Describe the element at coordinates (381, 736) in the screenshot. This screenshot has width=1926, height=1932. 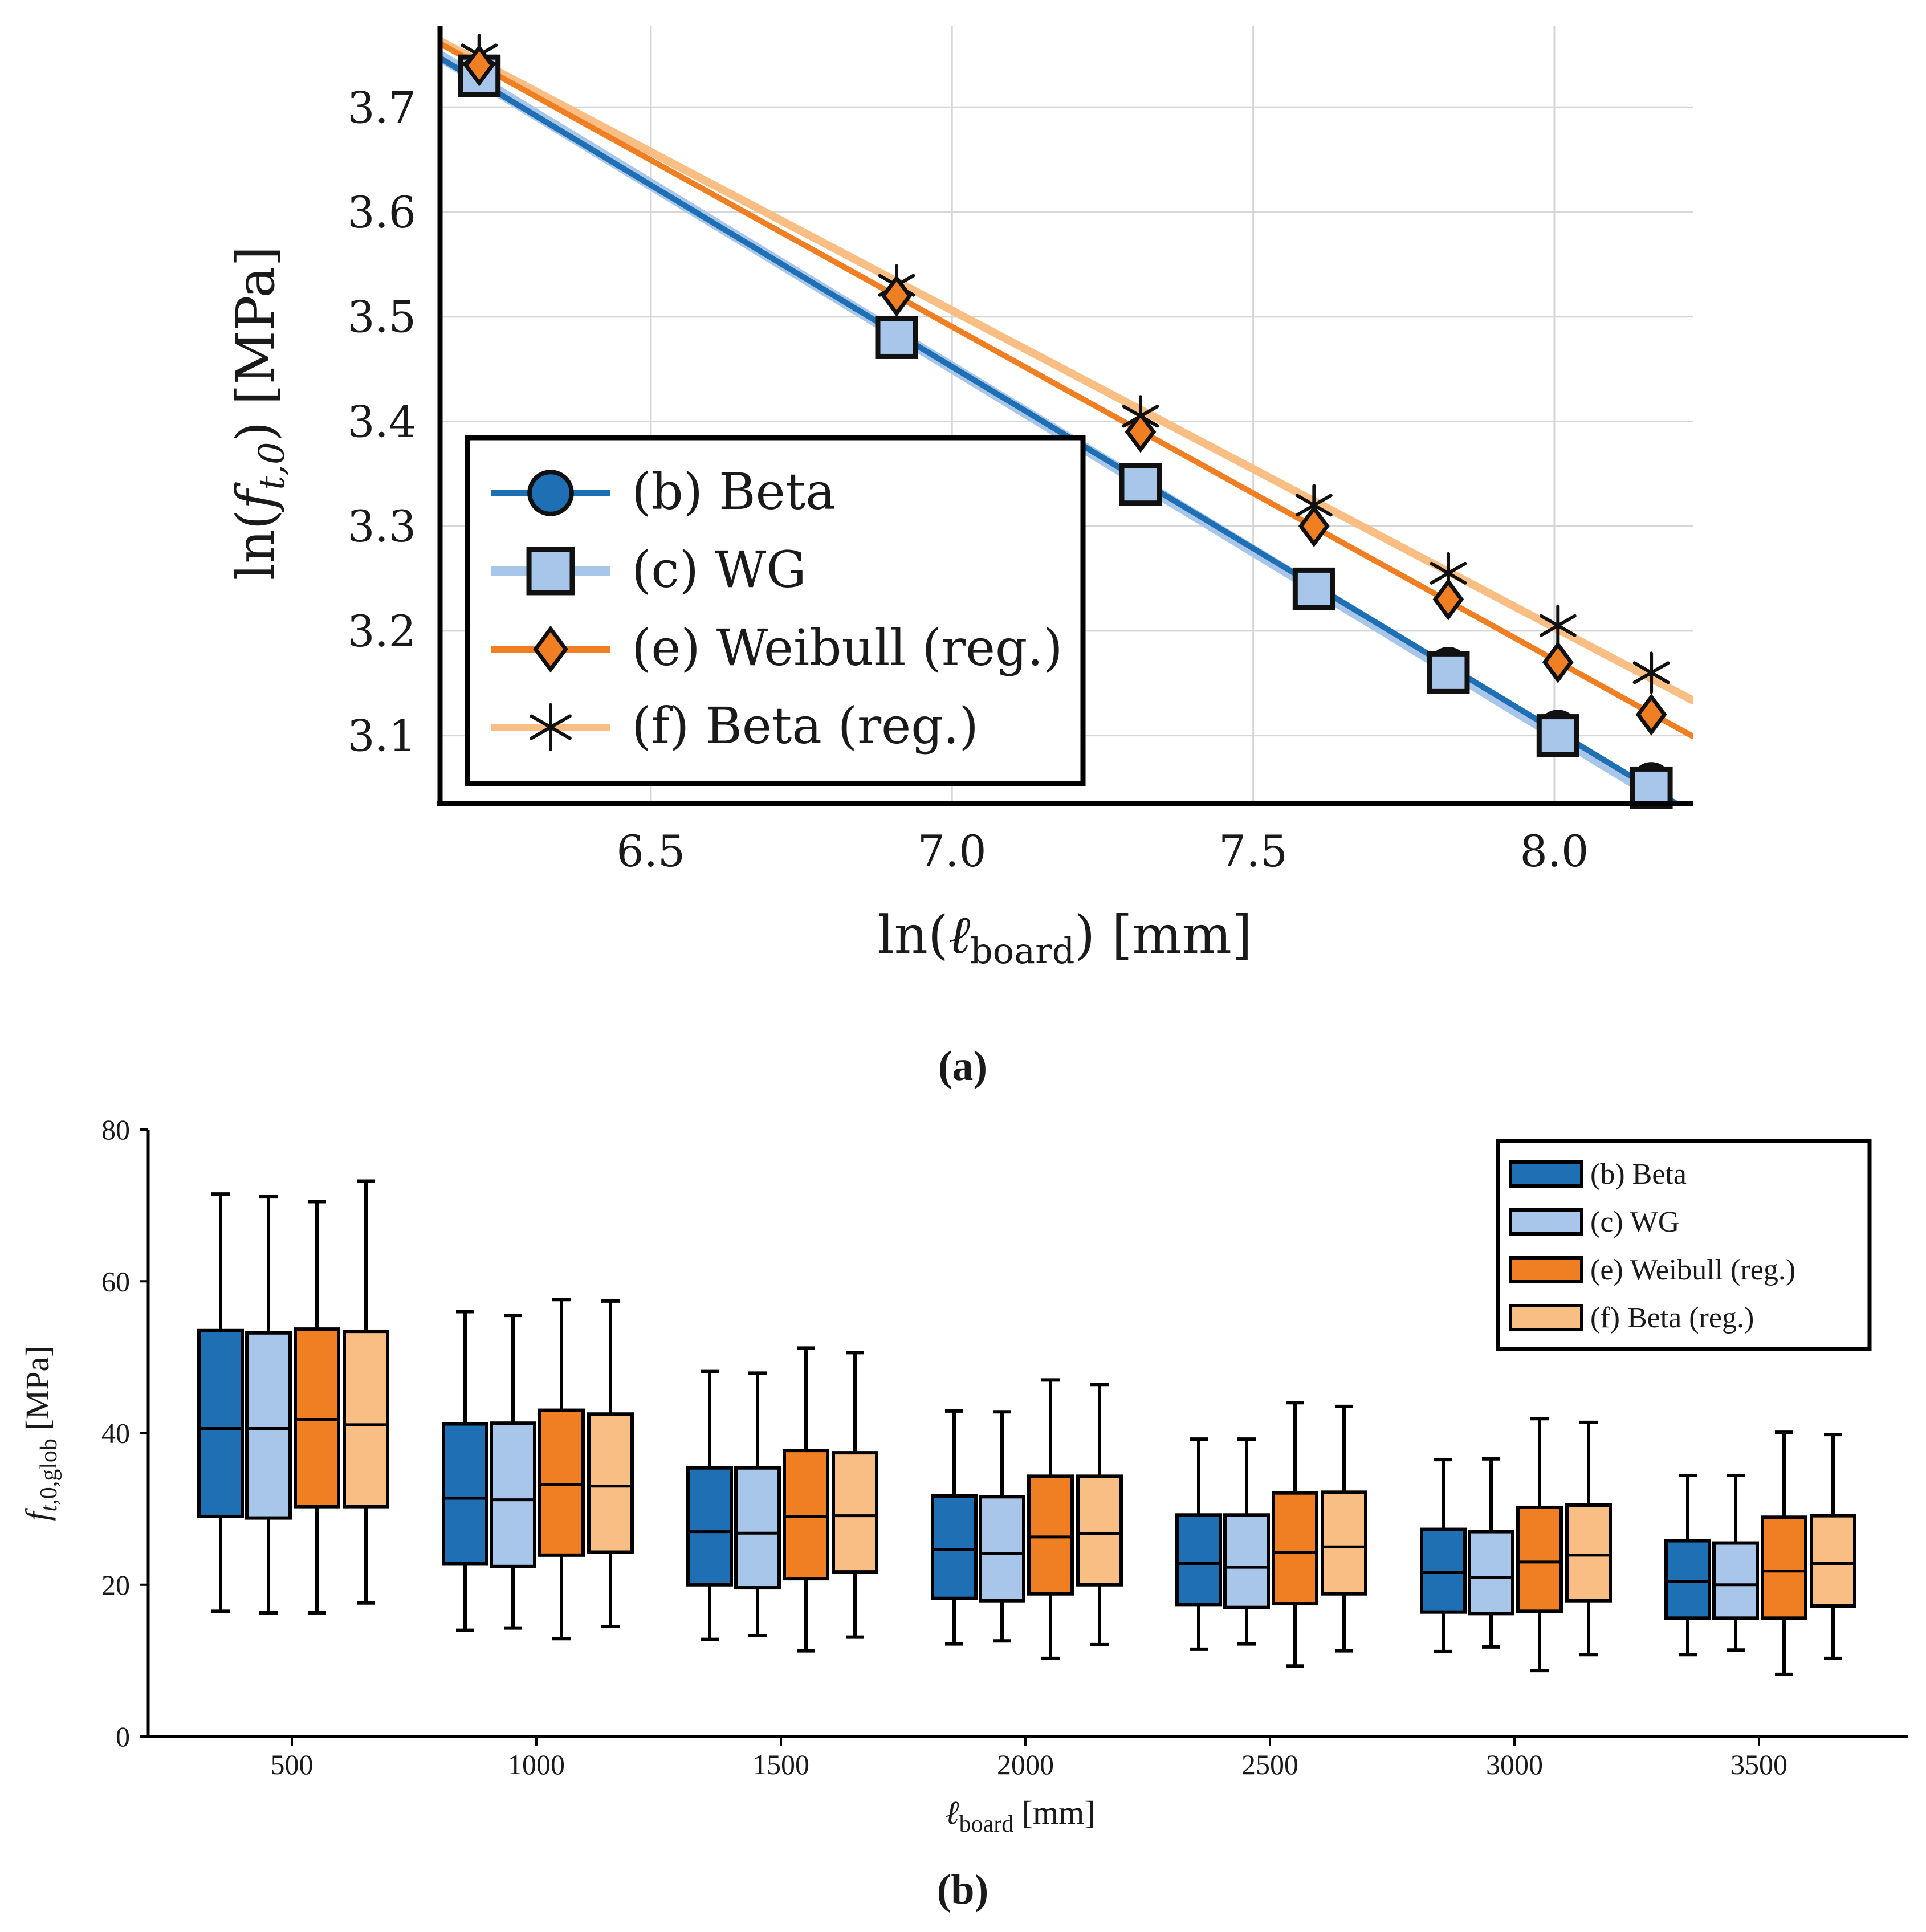
I see `panel-a-y-tick-3-1: 3.1` at that location.